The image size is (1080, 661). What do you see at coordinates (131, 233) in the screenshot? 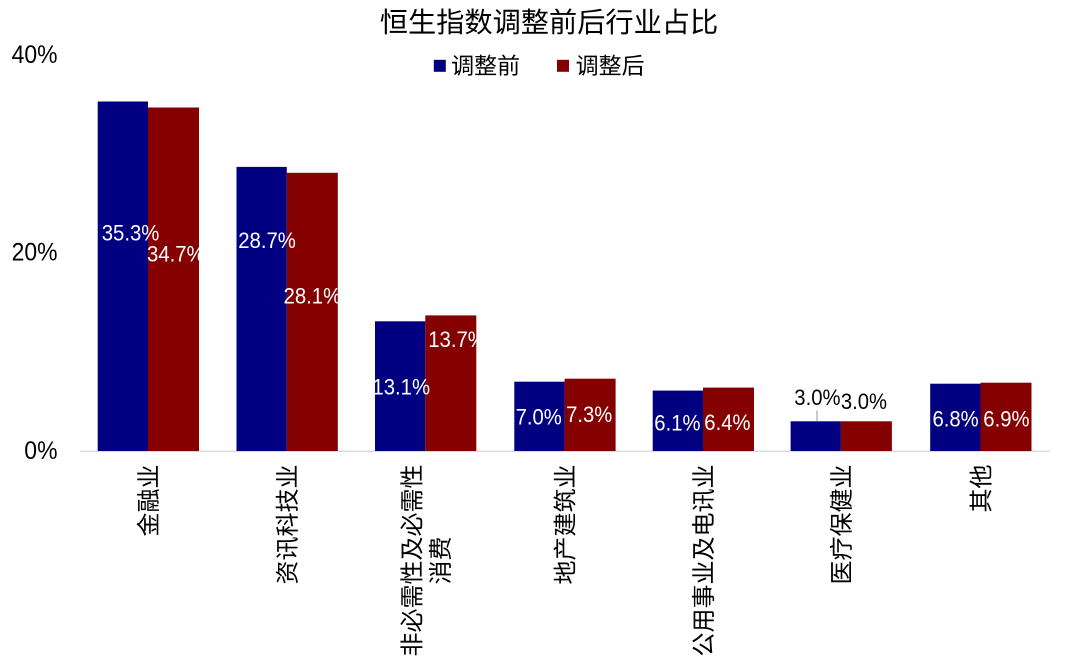
I see `svg-text: 35.3%` at bounding box center [131, 233].